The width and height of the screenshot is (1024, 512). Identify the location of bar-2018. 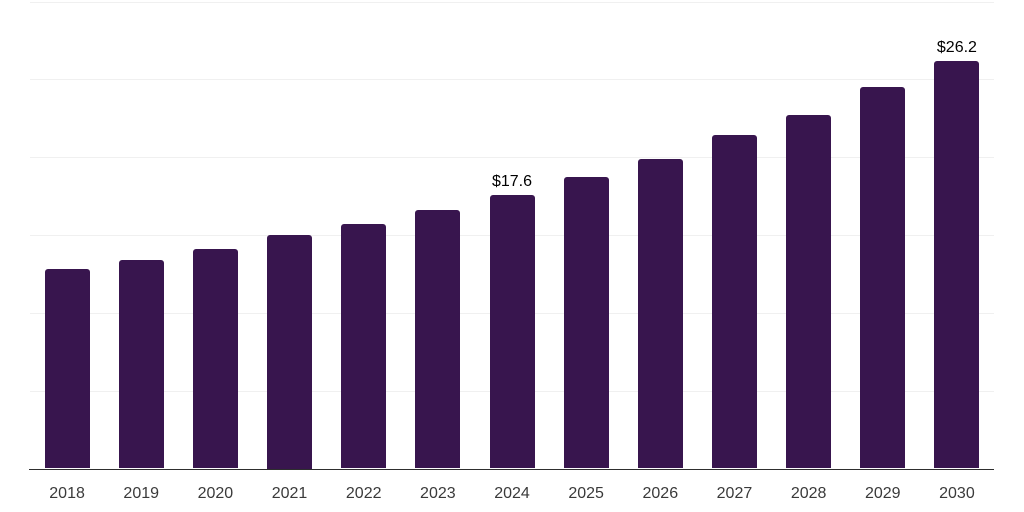
(67, 369).